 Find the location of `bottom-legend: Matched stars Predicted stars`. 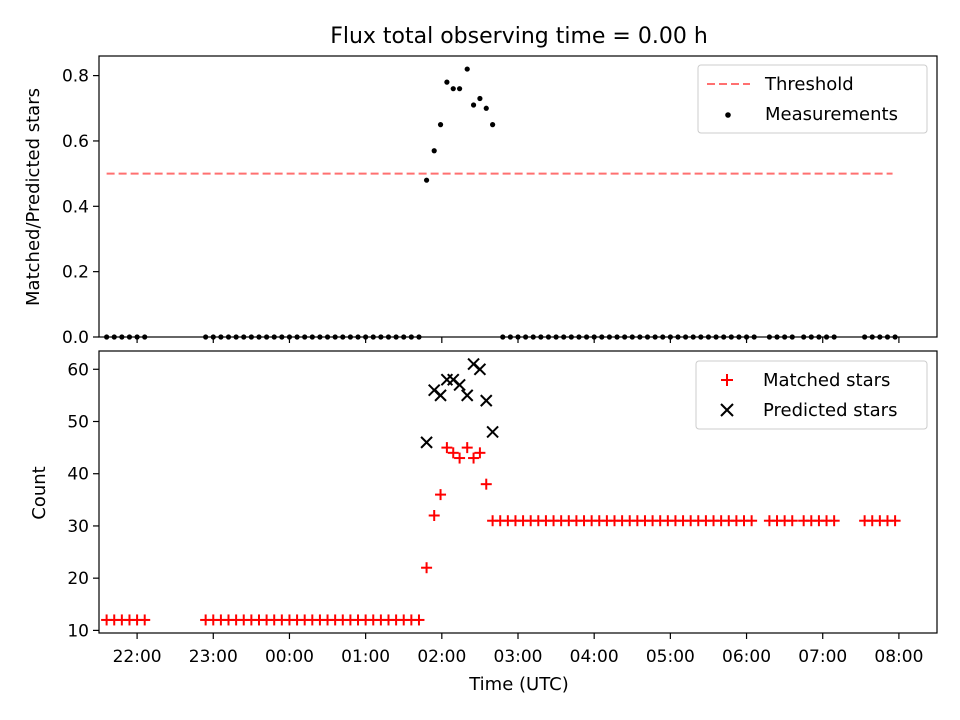

bottom-legend: Matched stars Predicted stars is located at coordinates (811, 395).